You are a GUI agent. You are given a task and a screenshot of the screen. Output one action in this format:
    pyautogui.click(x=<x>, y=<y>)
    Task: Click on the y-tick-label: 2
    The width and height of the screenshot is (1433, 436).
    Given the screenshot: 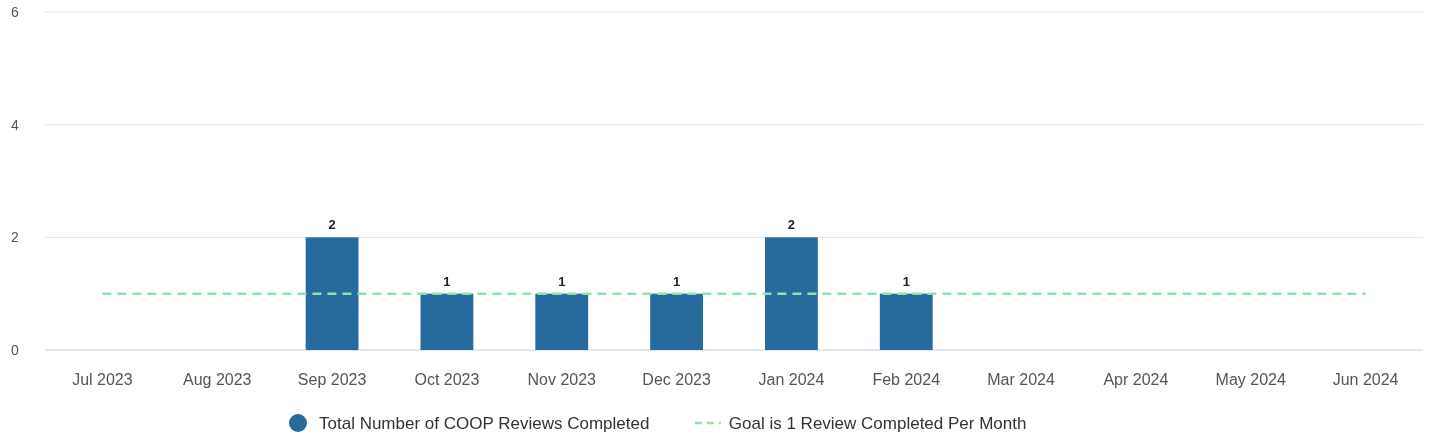 What is the action you would take?
    pyautogui.click(x=15, y=237)
    